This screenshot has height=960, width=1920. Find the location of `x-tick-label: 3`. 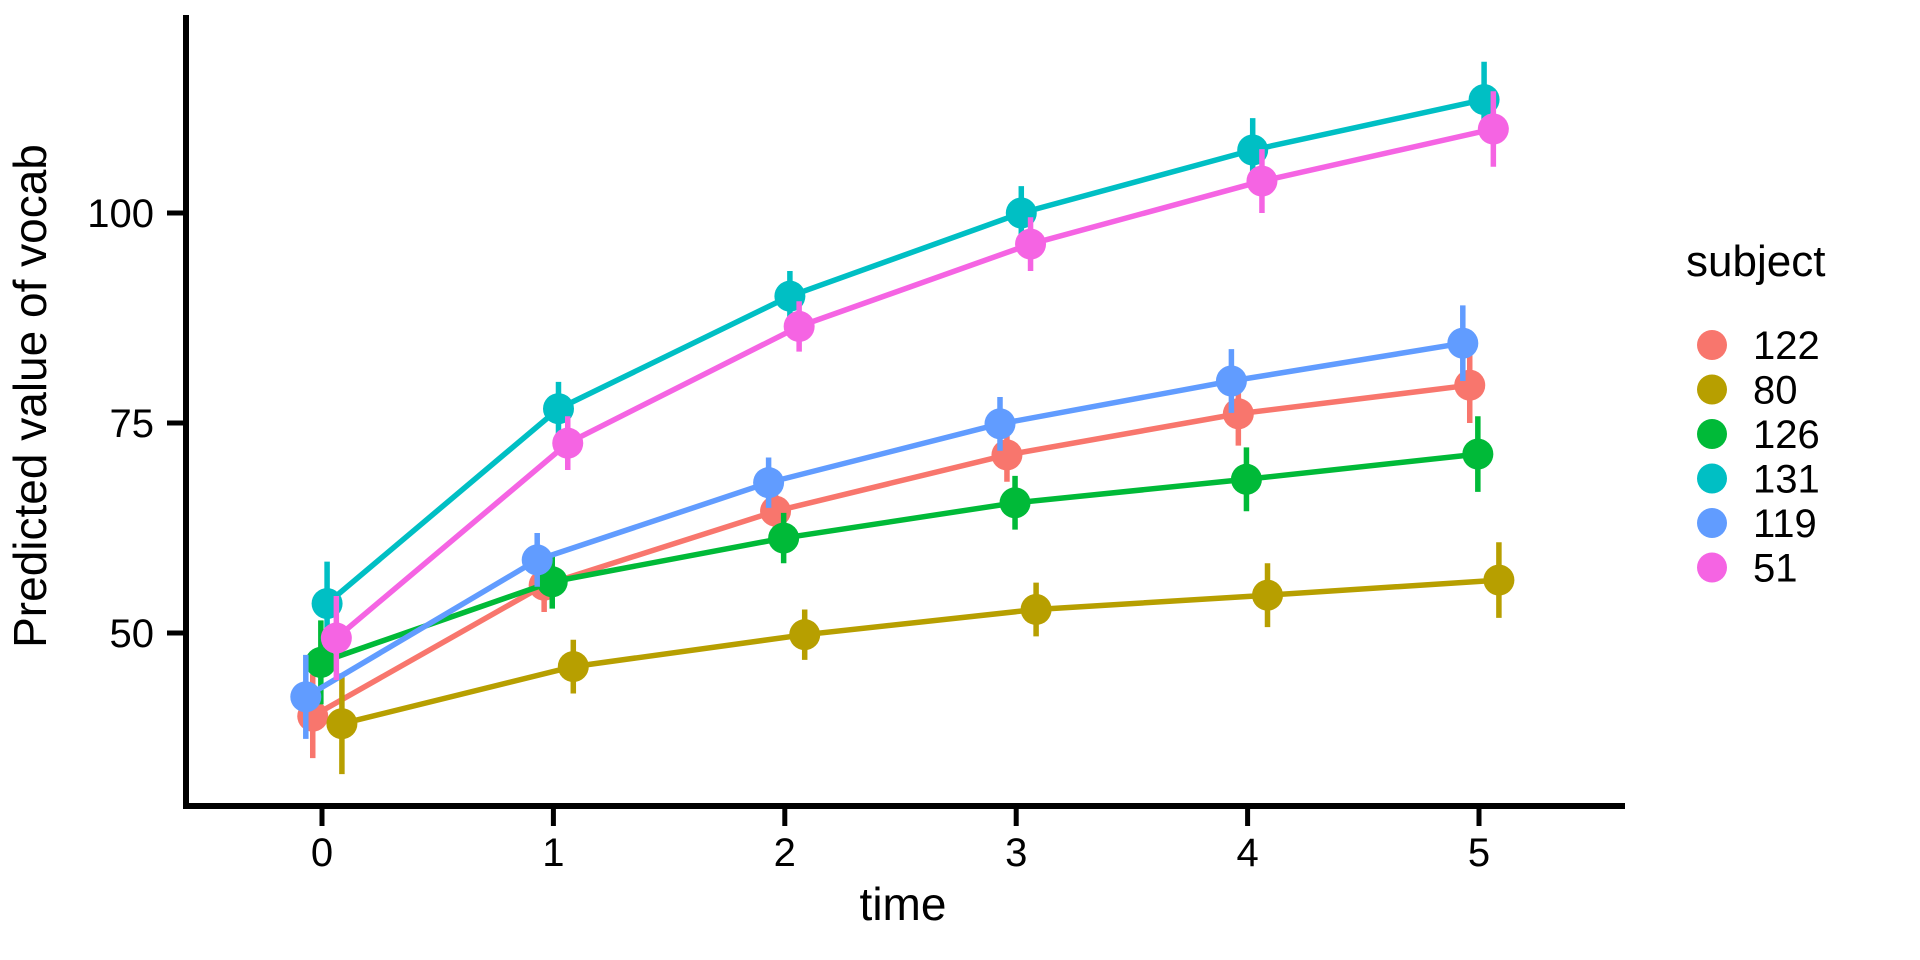

x-tick-label: 3 is located at coordinates (1016, 853).